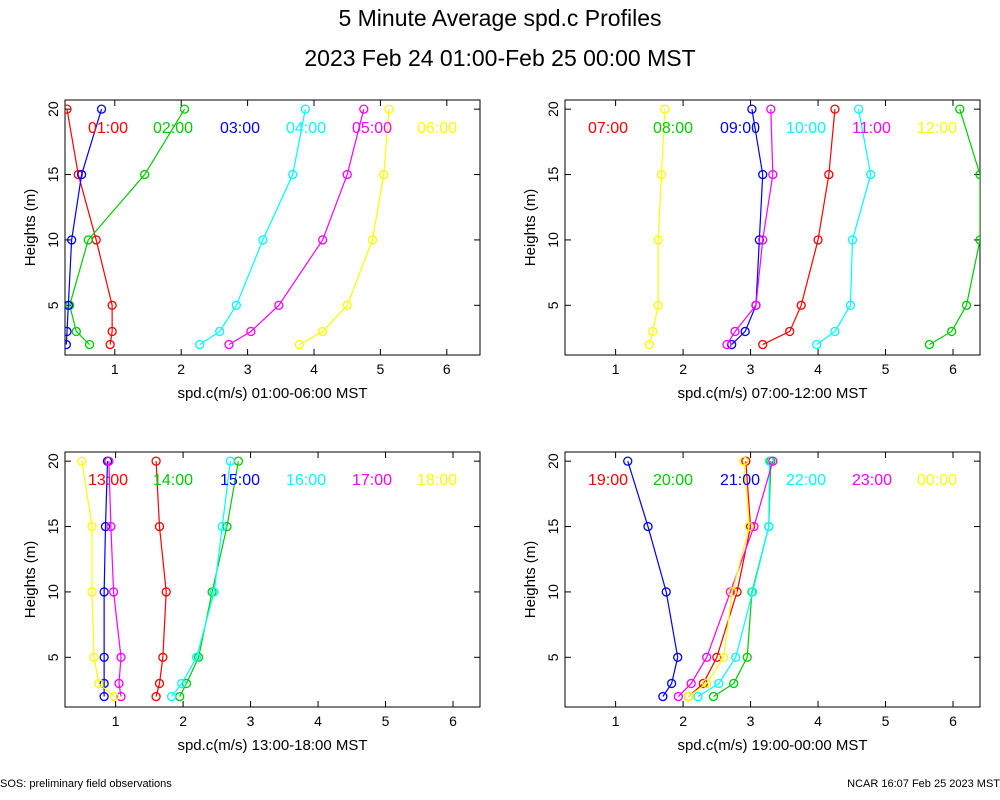 This screenshot has height=800, width=1000. Describe the element at coordinates (740, 128) in the screenshot. I see `legend-label: 09:00` at that location.